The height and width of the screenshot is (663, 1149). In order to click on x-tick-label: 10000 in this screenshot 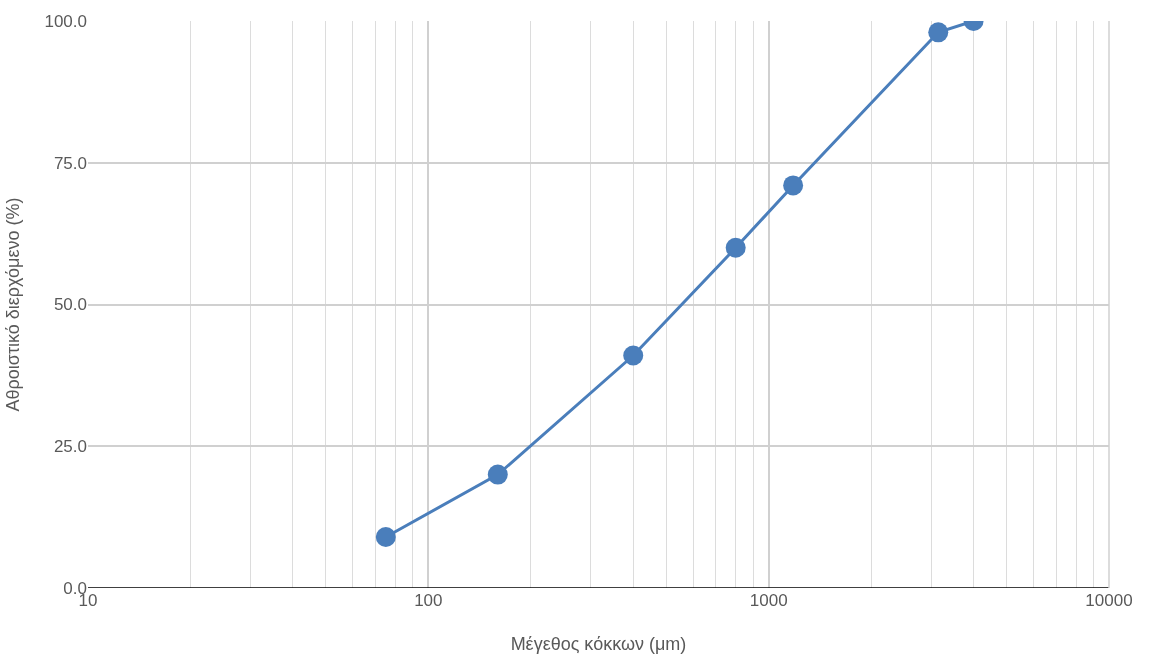, I will do `click(1109, 600)`.